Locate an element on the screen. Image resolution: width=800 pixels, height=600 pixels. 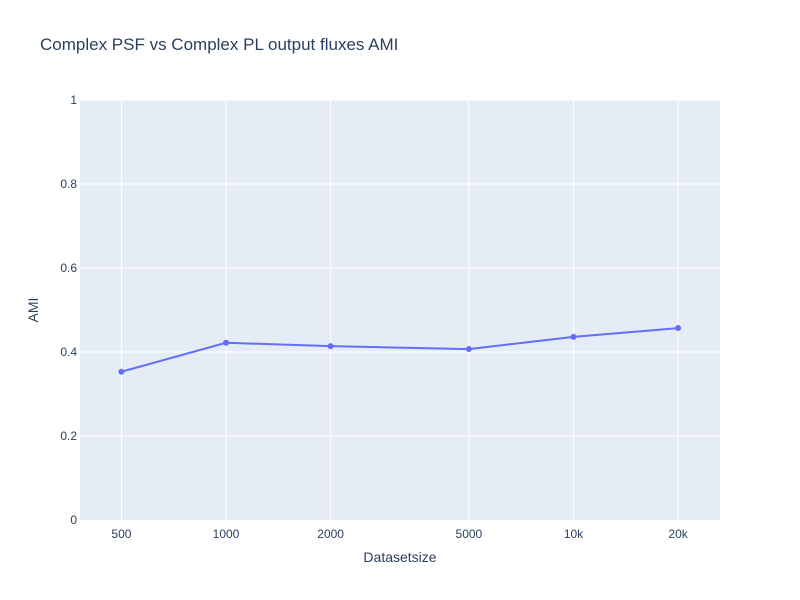
x-tick-label: 2000 is located at coordinates (330, 534).